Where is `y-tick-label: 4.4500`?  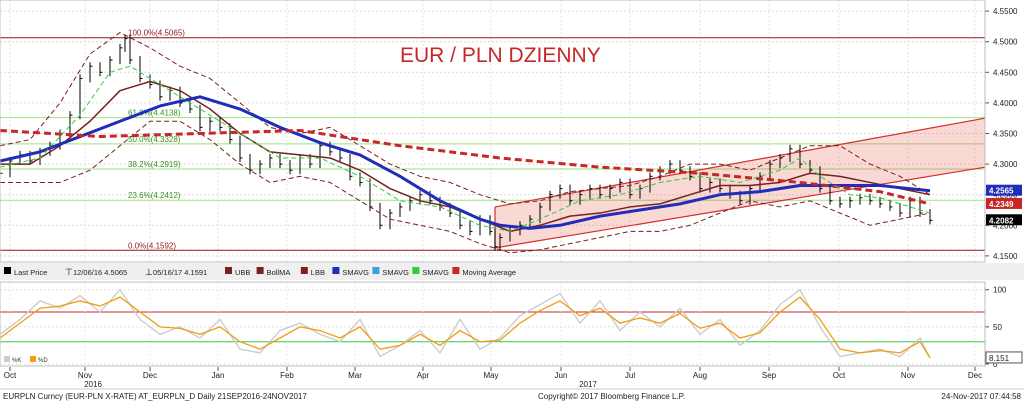
y-tick-label: 4.4500 is located at coordinates (1005, 72).